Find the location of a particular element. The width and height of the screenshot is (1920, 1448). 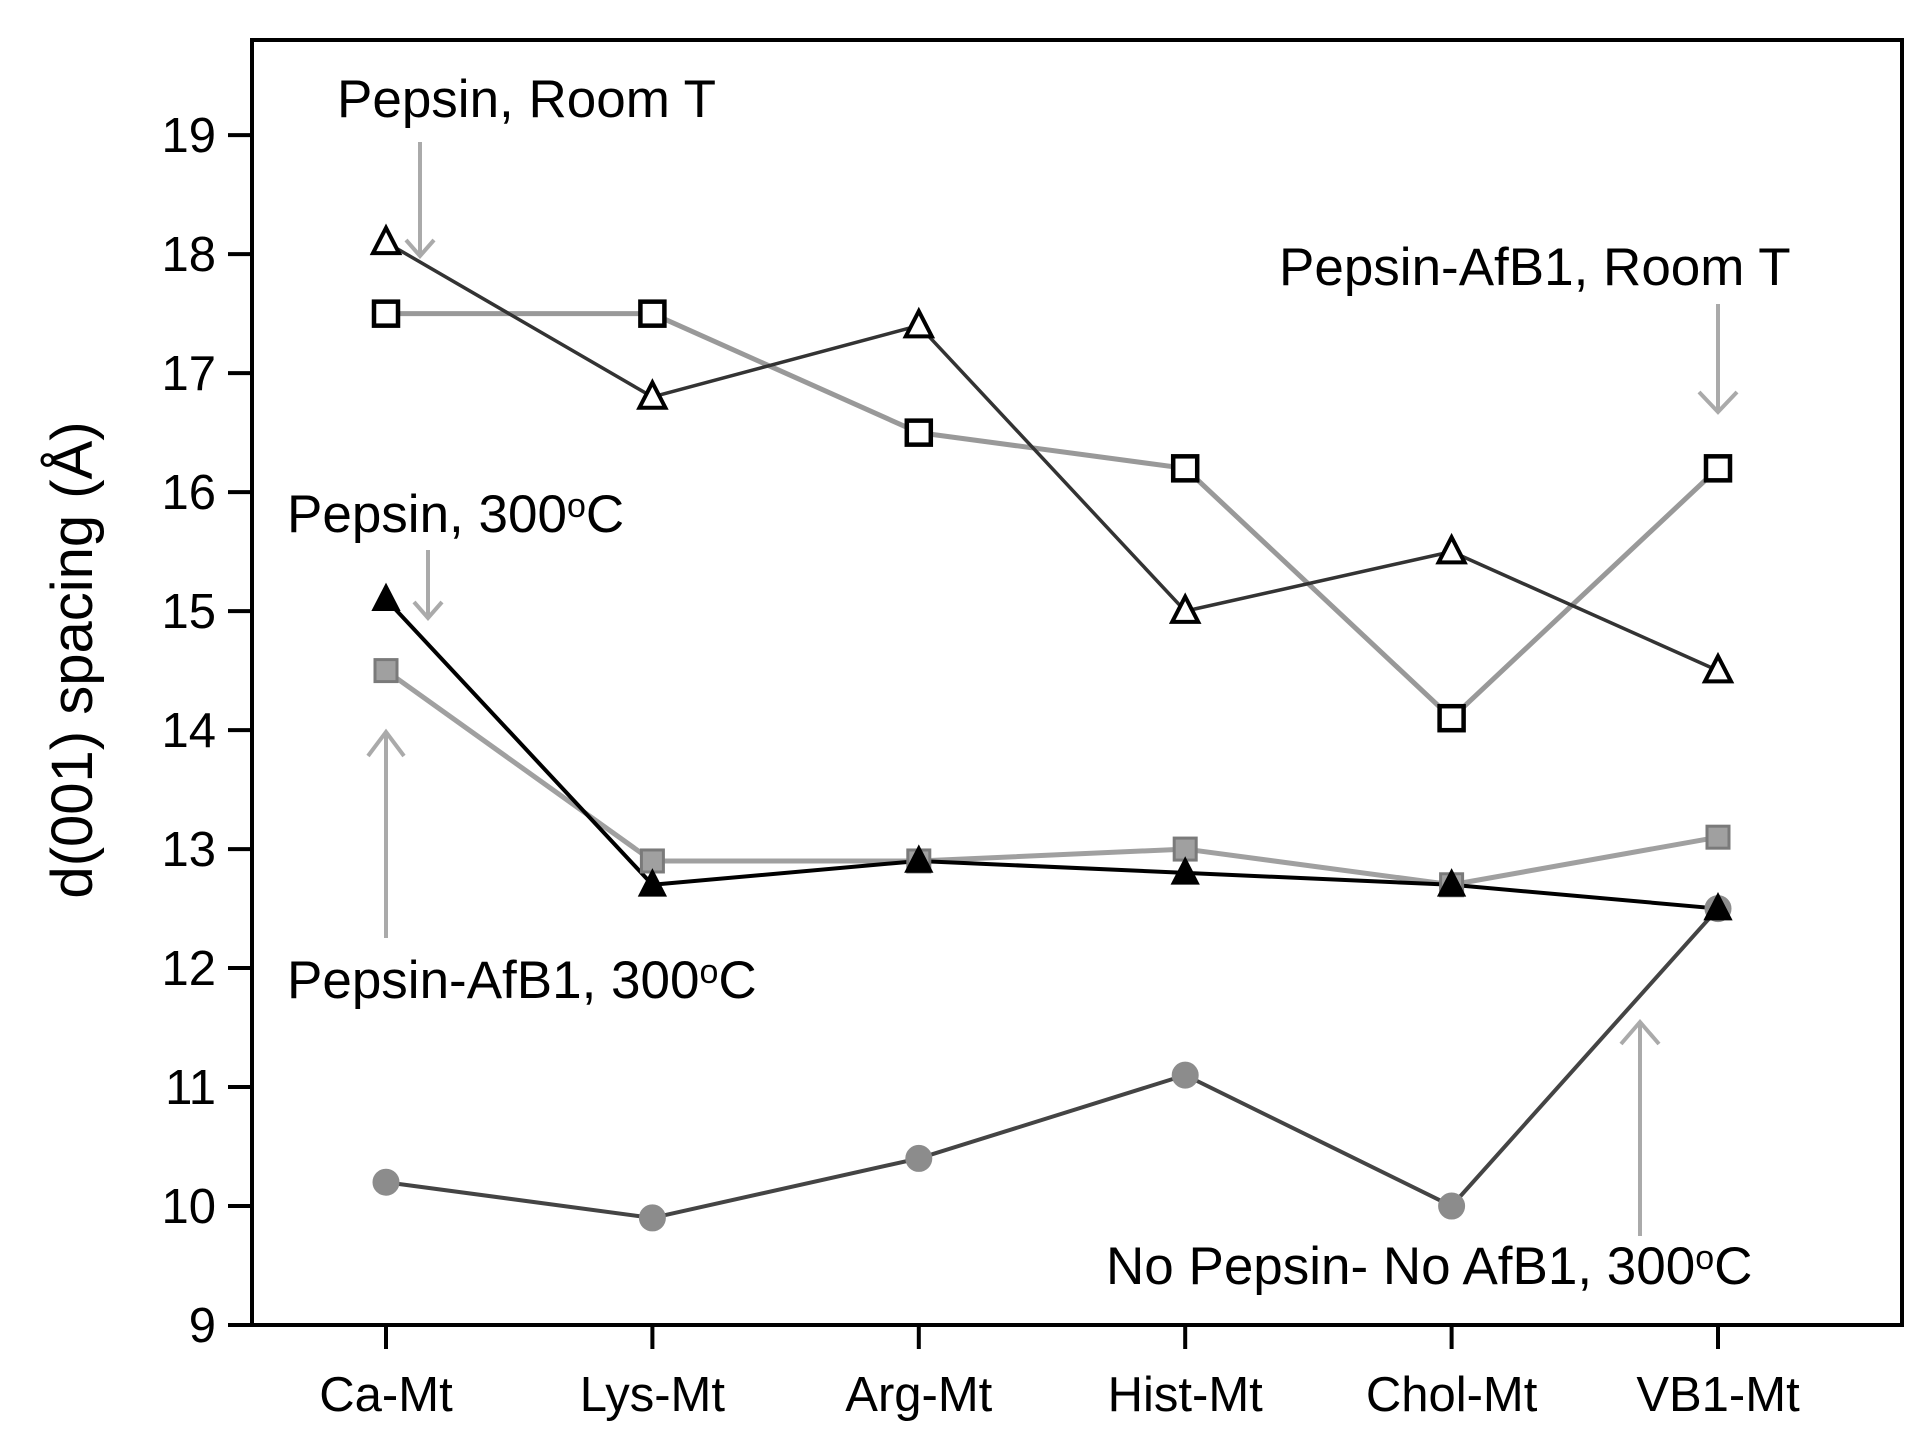

x-tick-label: Chol-Mt is located at coordinates (1452, 1395).